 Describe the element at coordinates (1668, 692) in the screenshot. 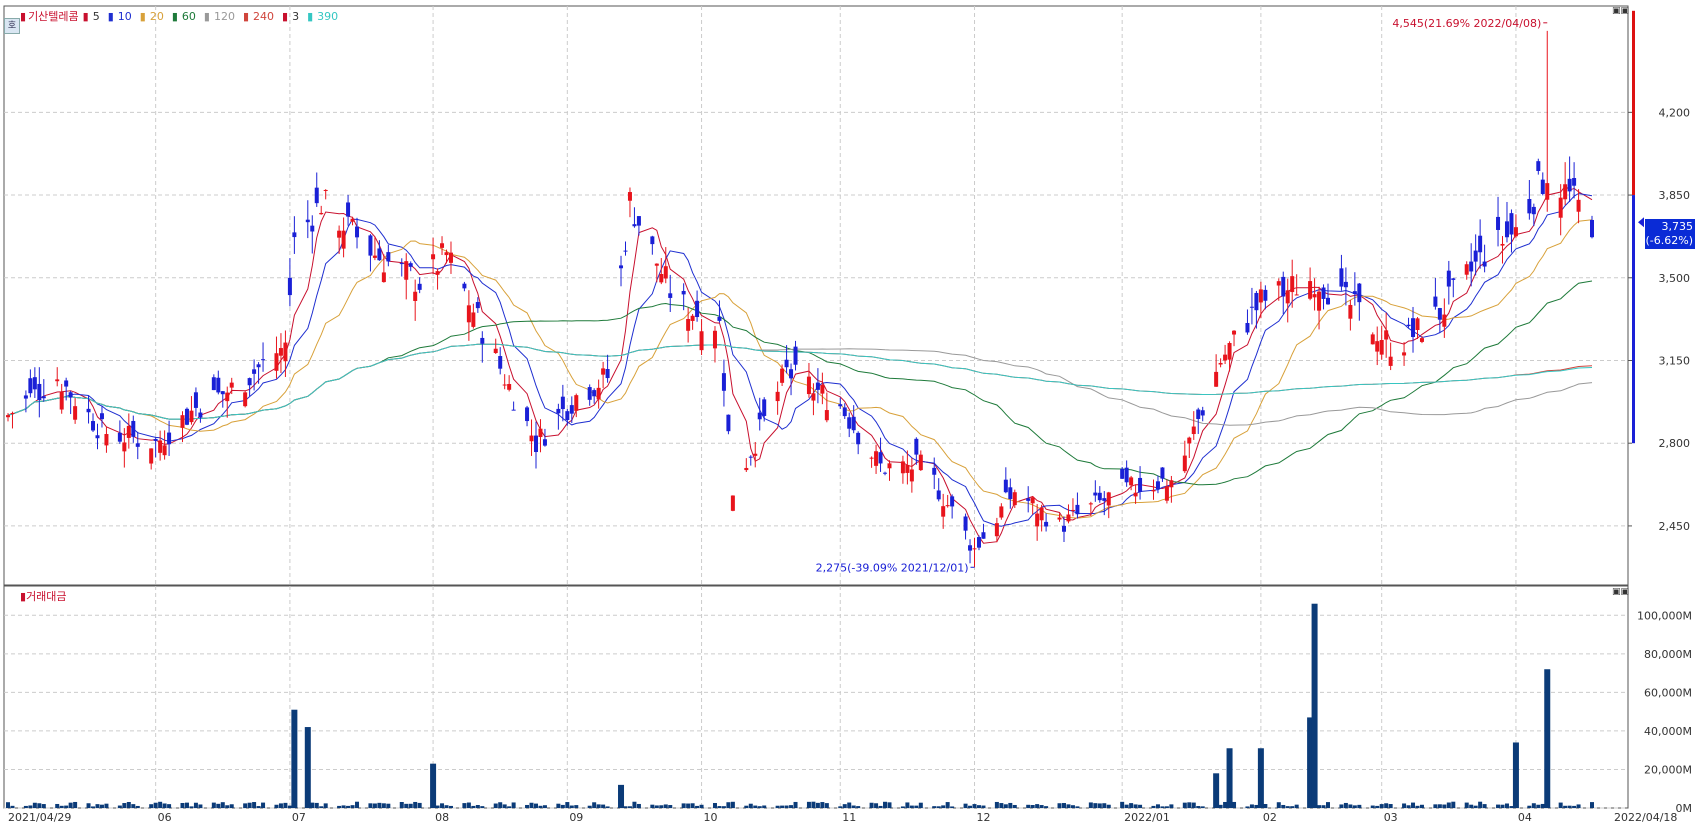

I see `volume-tick-label: 60,000M` at that location.